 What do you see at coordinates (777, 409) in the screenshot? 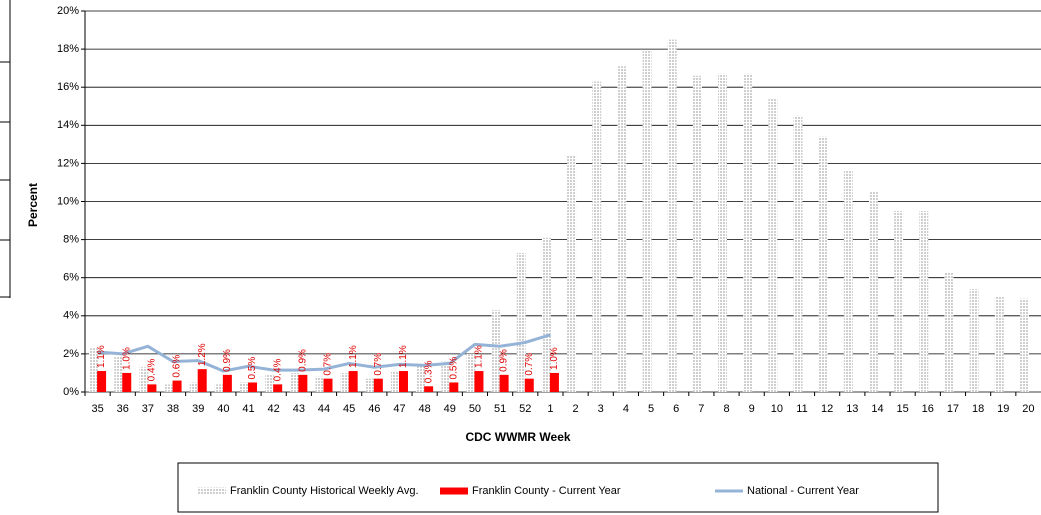
I see `x-tick-label: 10` at bounding box center [777, 409].